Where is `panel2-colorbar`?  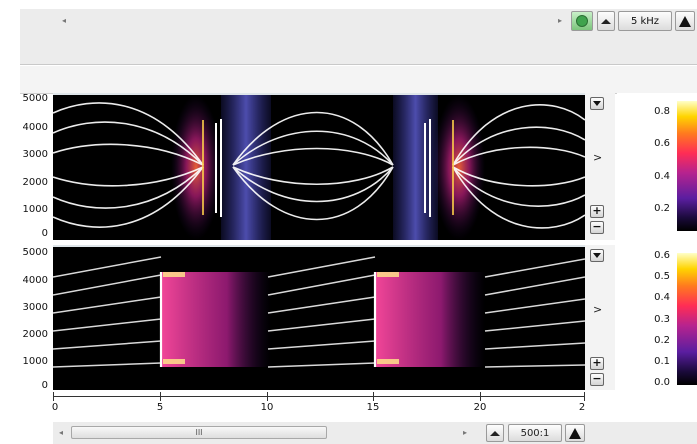 panel2-colorbar is located at coordinates (687, 319).